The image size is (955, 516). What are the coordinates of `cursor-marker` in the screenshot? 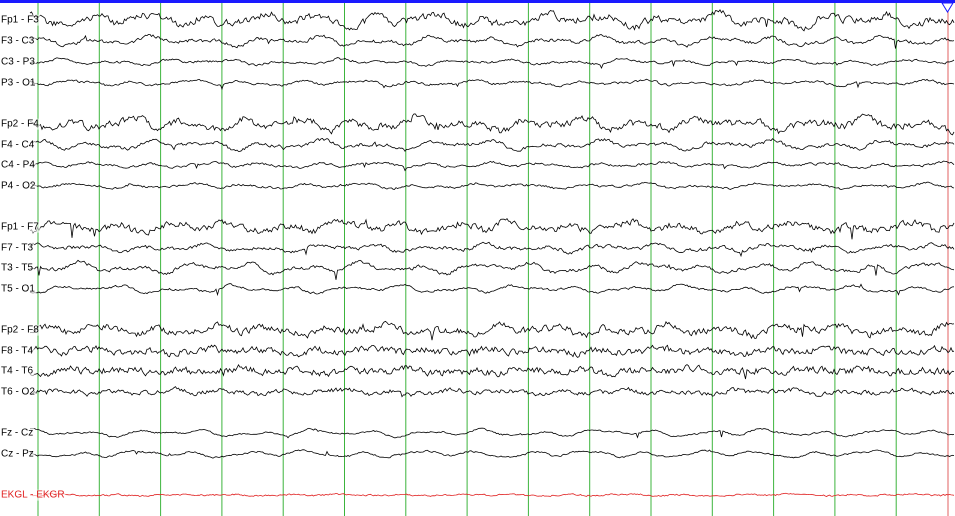 It's located at (947, 7).